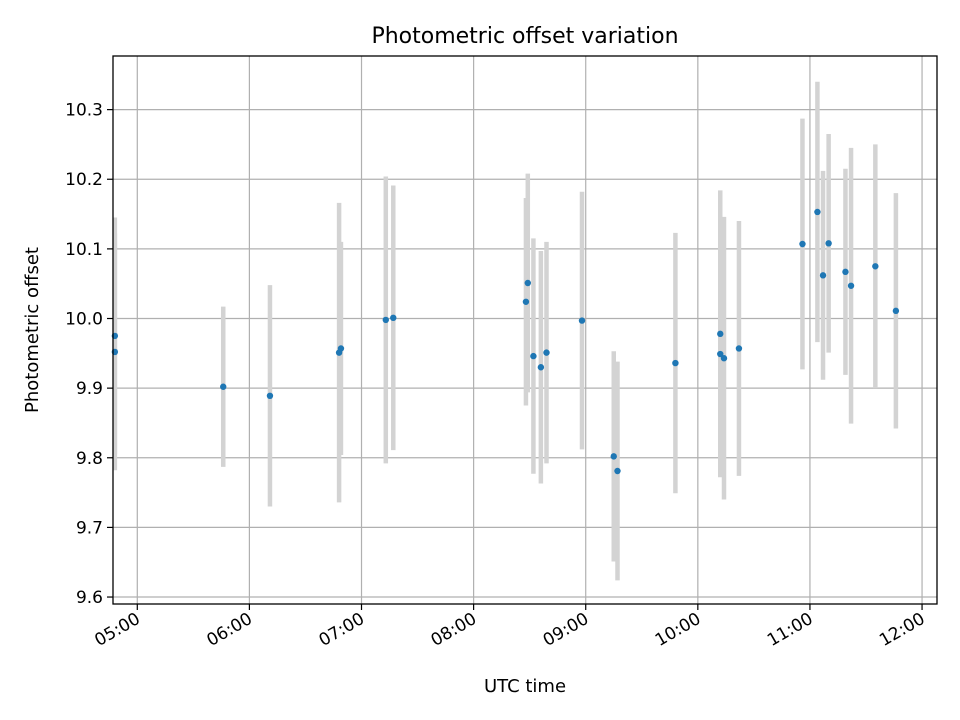 This screenshot has width=960, height=720. What do you see at coordinates (89, 389) in the screenshot?
I see `y-tick-label: 9.9` at bounding box center [89, 389].